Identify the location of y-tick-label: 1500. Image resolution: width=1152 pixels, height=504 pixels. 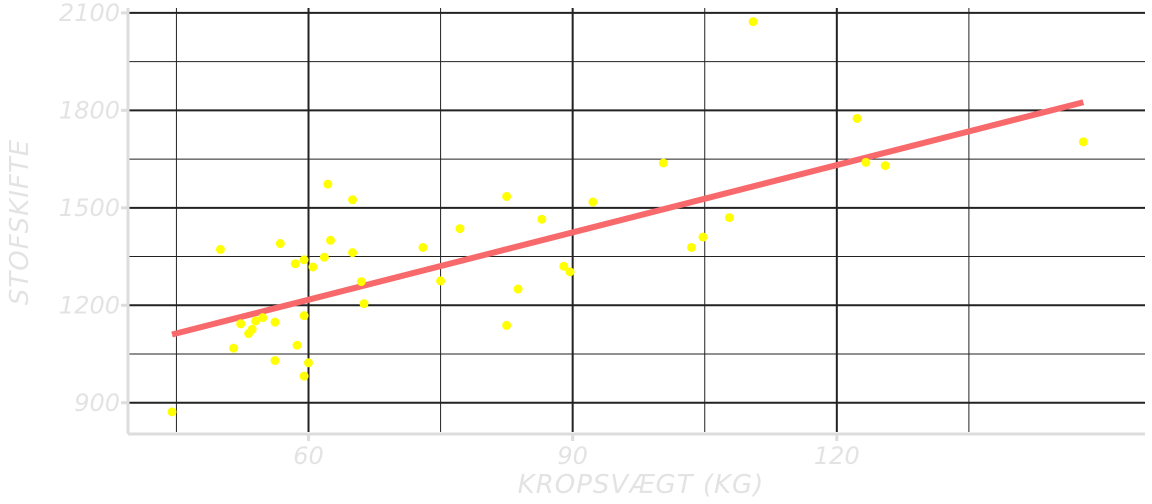
(89, 208).